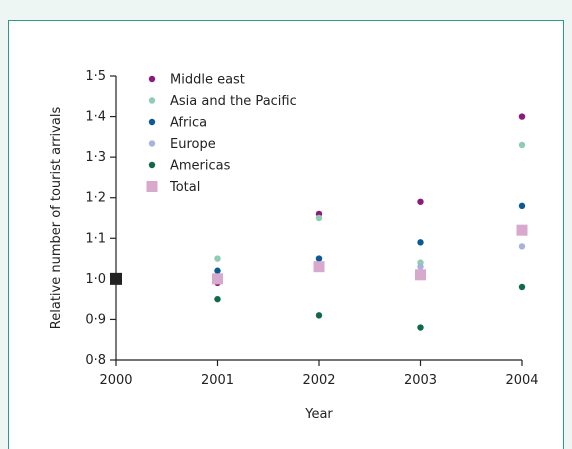 The height and width of the screenshot is (449, 572). I want to click on y-ticks: 0·8 0·9 1·0 1·1 1·2 1·3 1·4 1·5, so click(100, 218).